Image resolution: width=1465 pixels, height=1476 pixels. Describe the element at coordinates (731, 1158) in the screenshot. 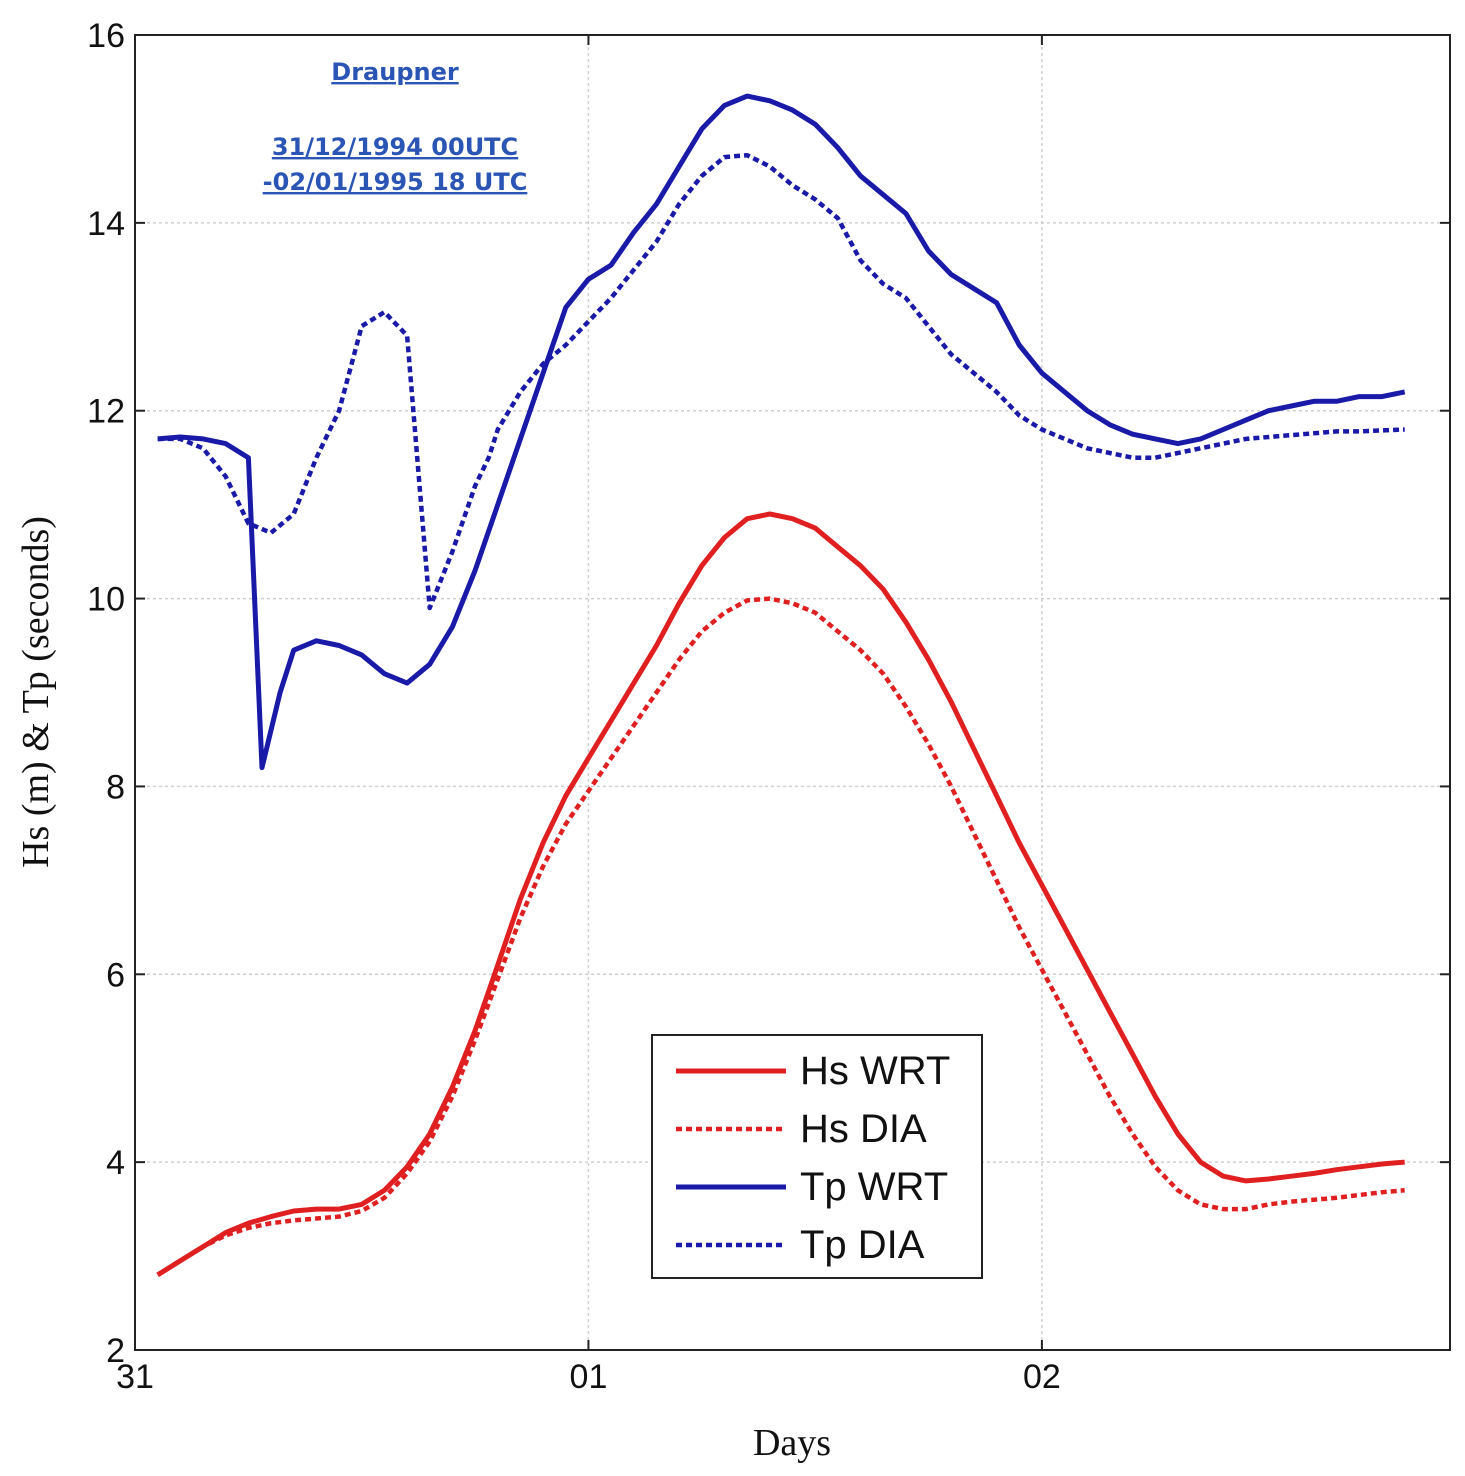

I see `legend-swatches` at that location.